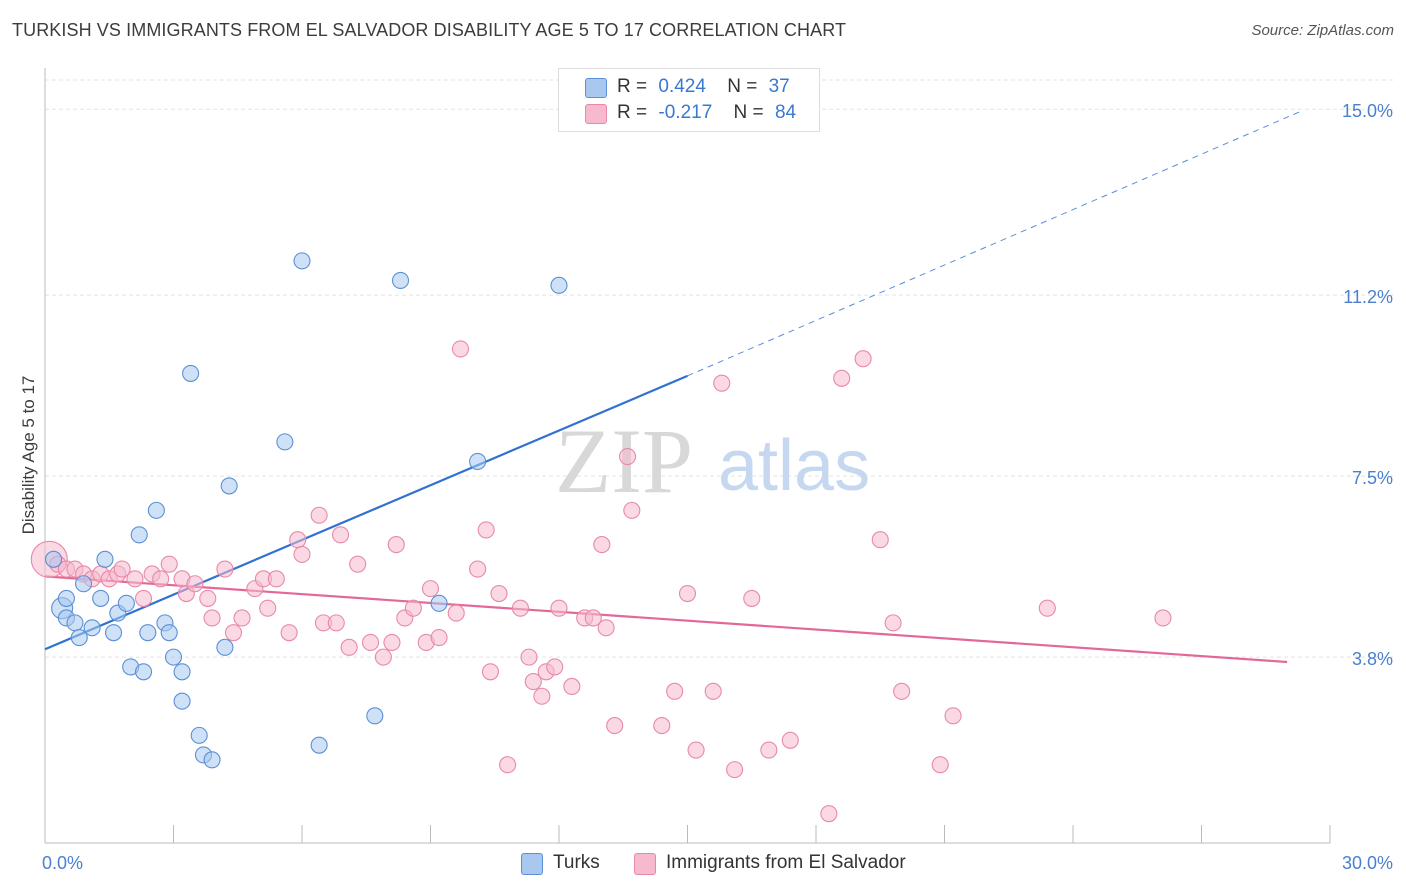 This screenshot has width=1406, height=892. Describe the element at coordinates (786, 862) in the screenshot. I see `legend-label-salvador: Immigrants from El Salvador` at that location.